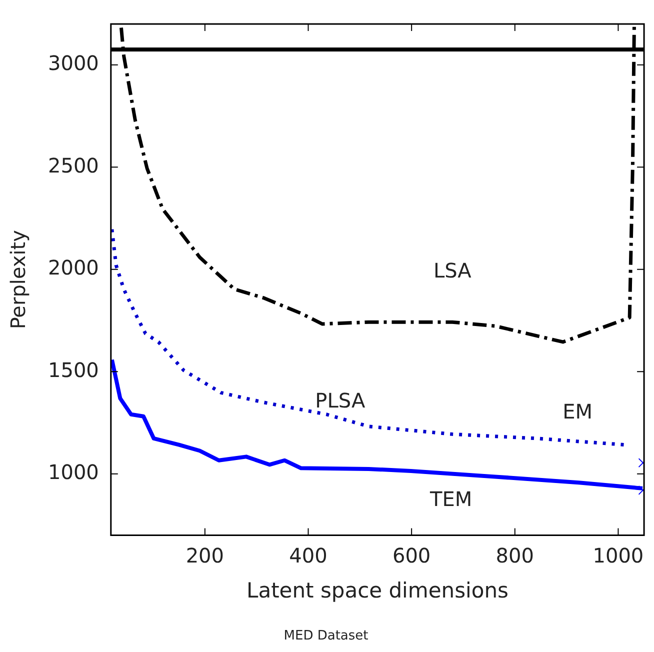  I want to click on x-tick-label: 400, so click(308, 555).